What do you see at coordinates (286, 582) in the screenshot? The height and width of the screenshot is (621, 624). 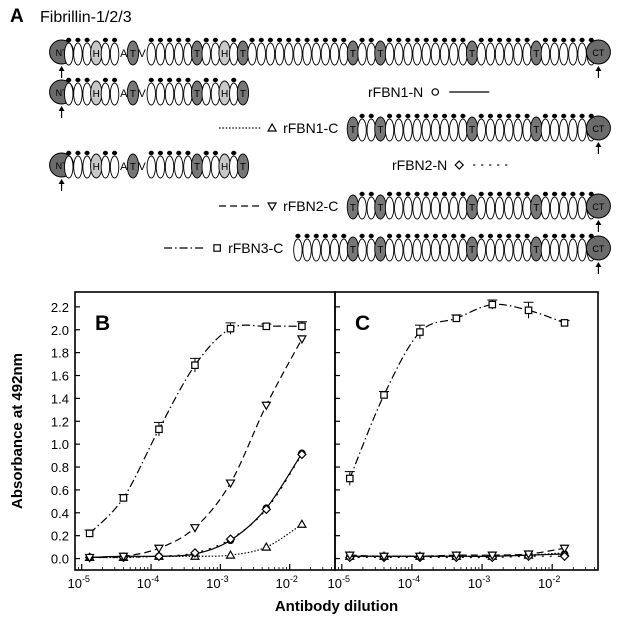 I see `x-tick-label: 10⁻²` at bounding box center [286, 582].